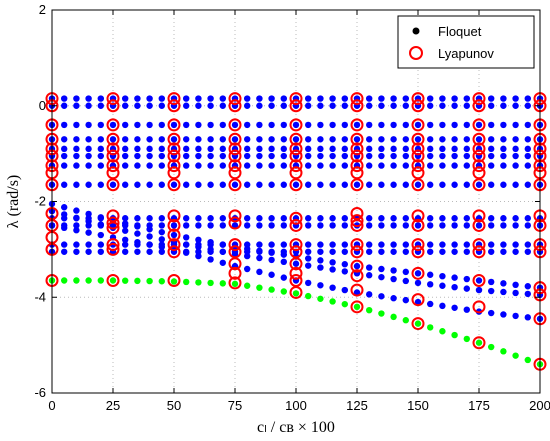  I want to click on x-tick-label: 150, so click(418, 405).